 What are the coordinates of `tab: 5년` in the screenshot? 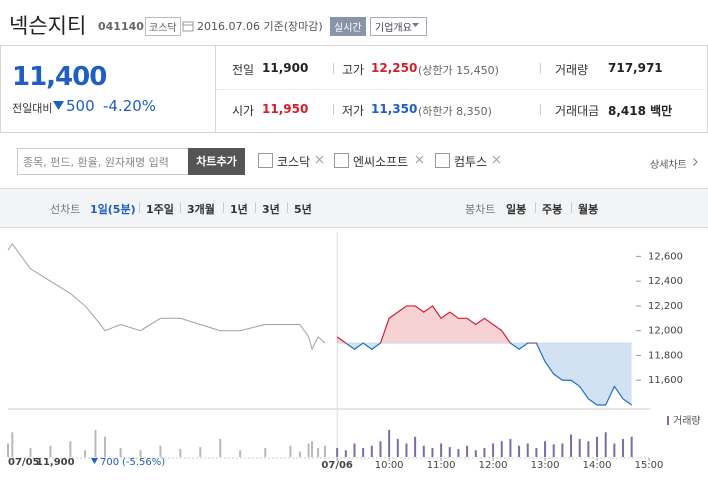 It's located at (303, 209).